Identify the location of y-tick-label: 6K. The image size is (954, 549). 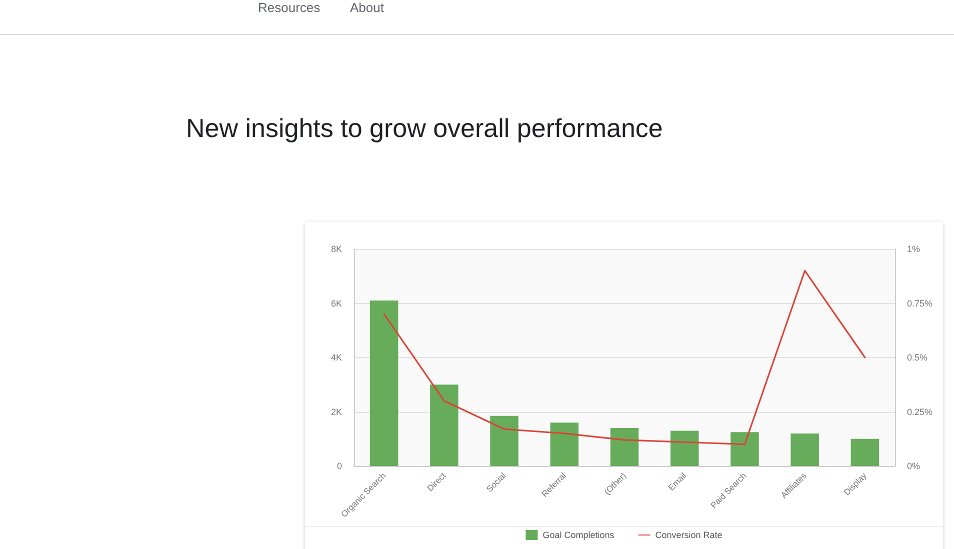
(336, 303).